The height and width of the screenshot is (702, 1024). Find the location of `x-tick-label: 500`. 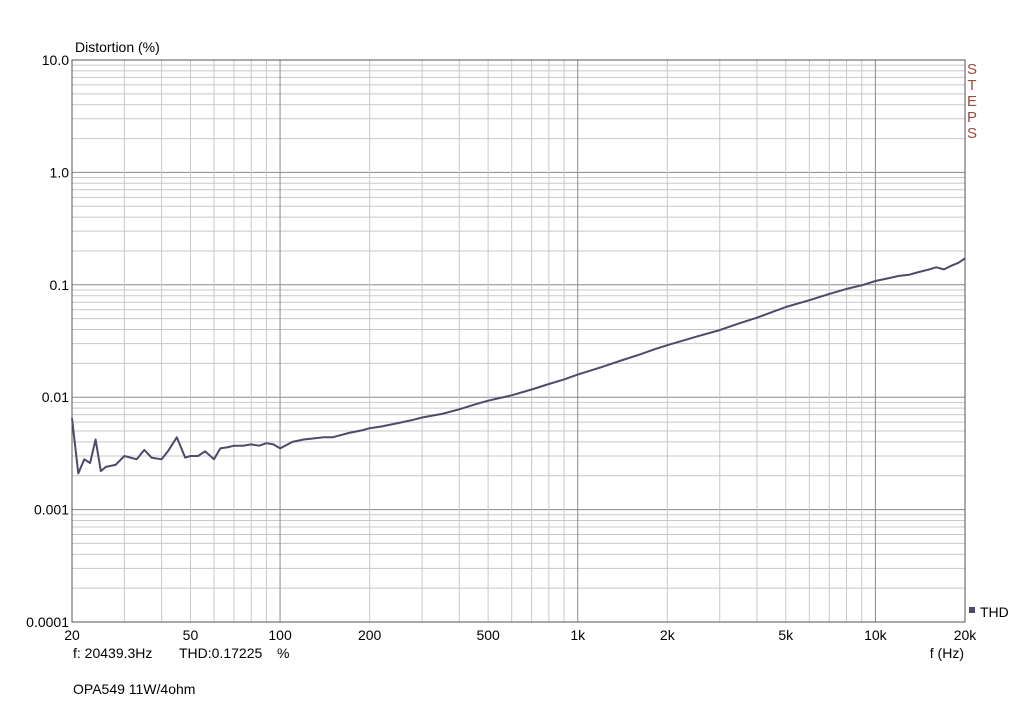

x-tick-label: 500 is located at coordinates (488, 635).